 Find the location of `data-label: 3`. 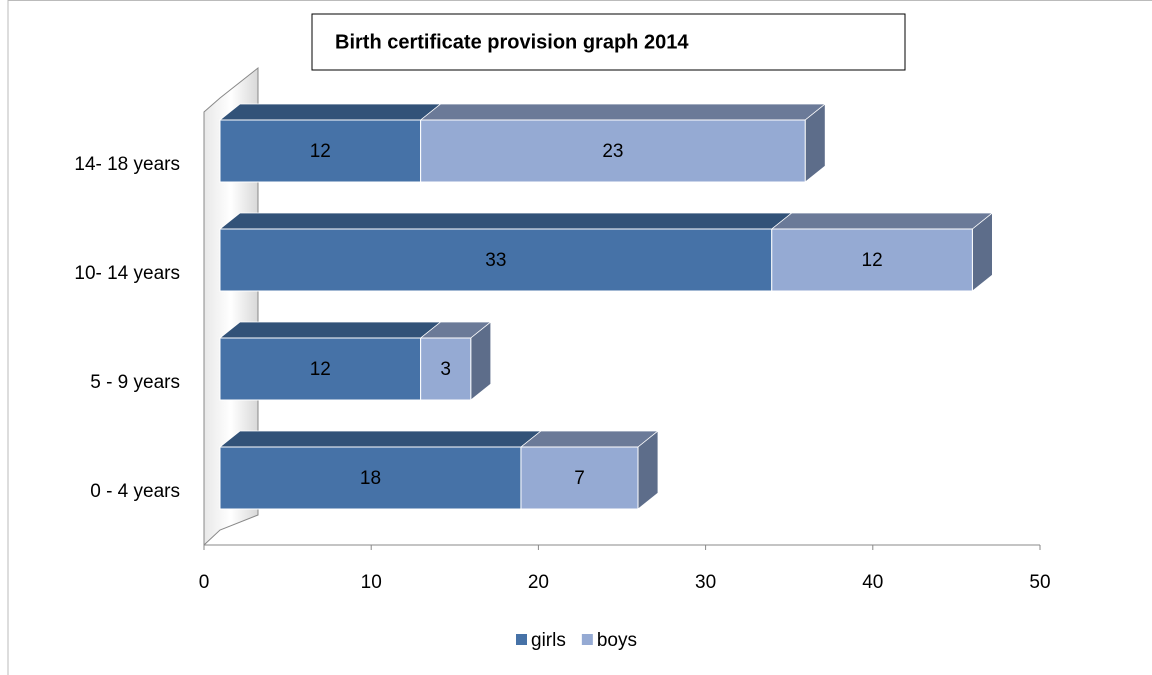

data-label: 3 is located at coordinates (445, 369).